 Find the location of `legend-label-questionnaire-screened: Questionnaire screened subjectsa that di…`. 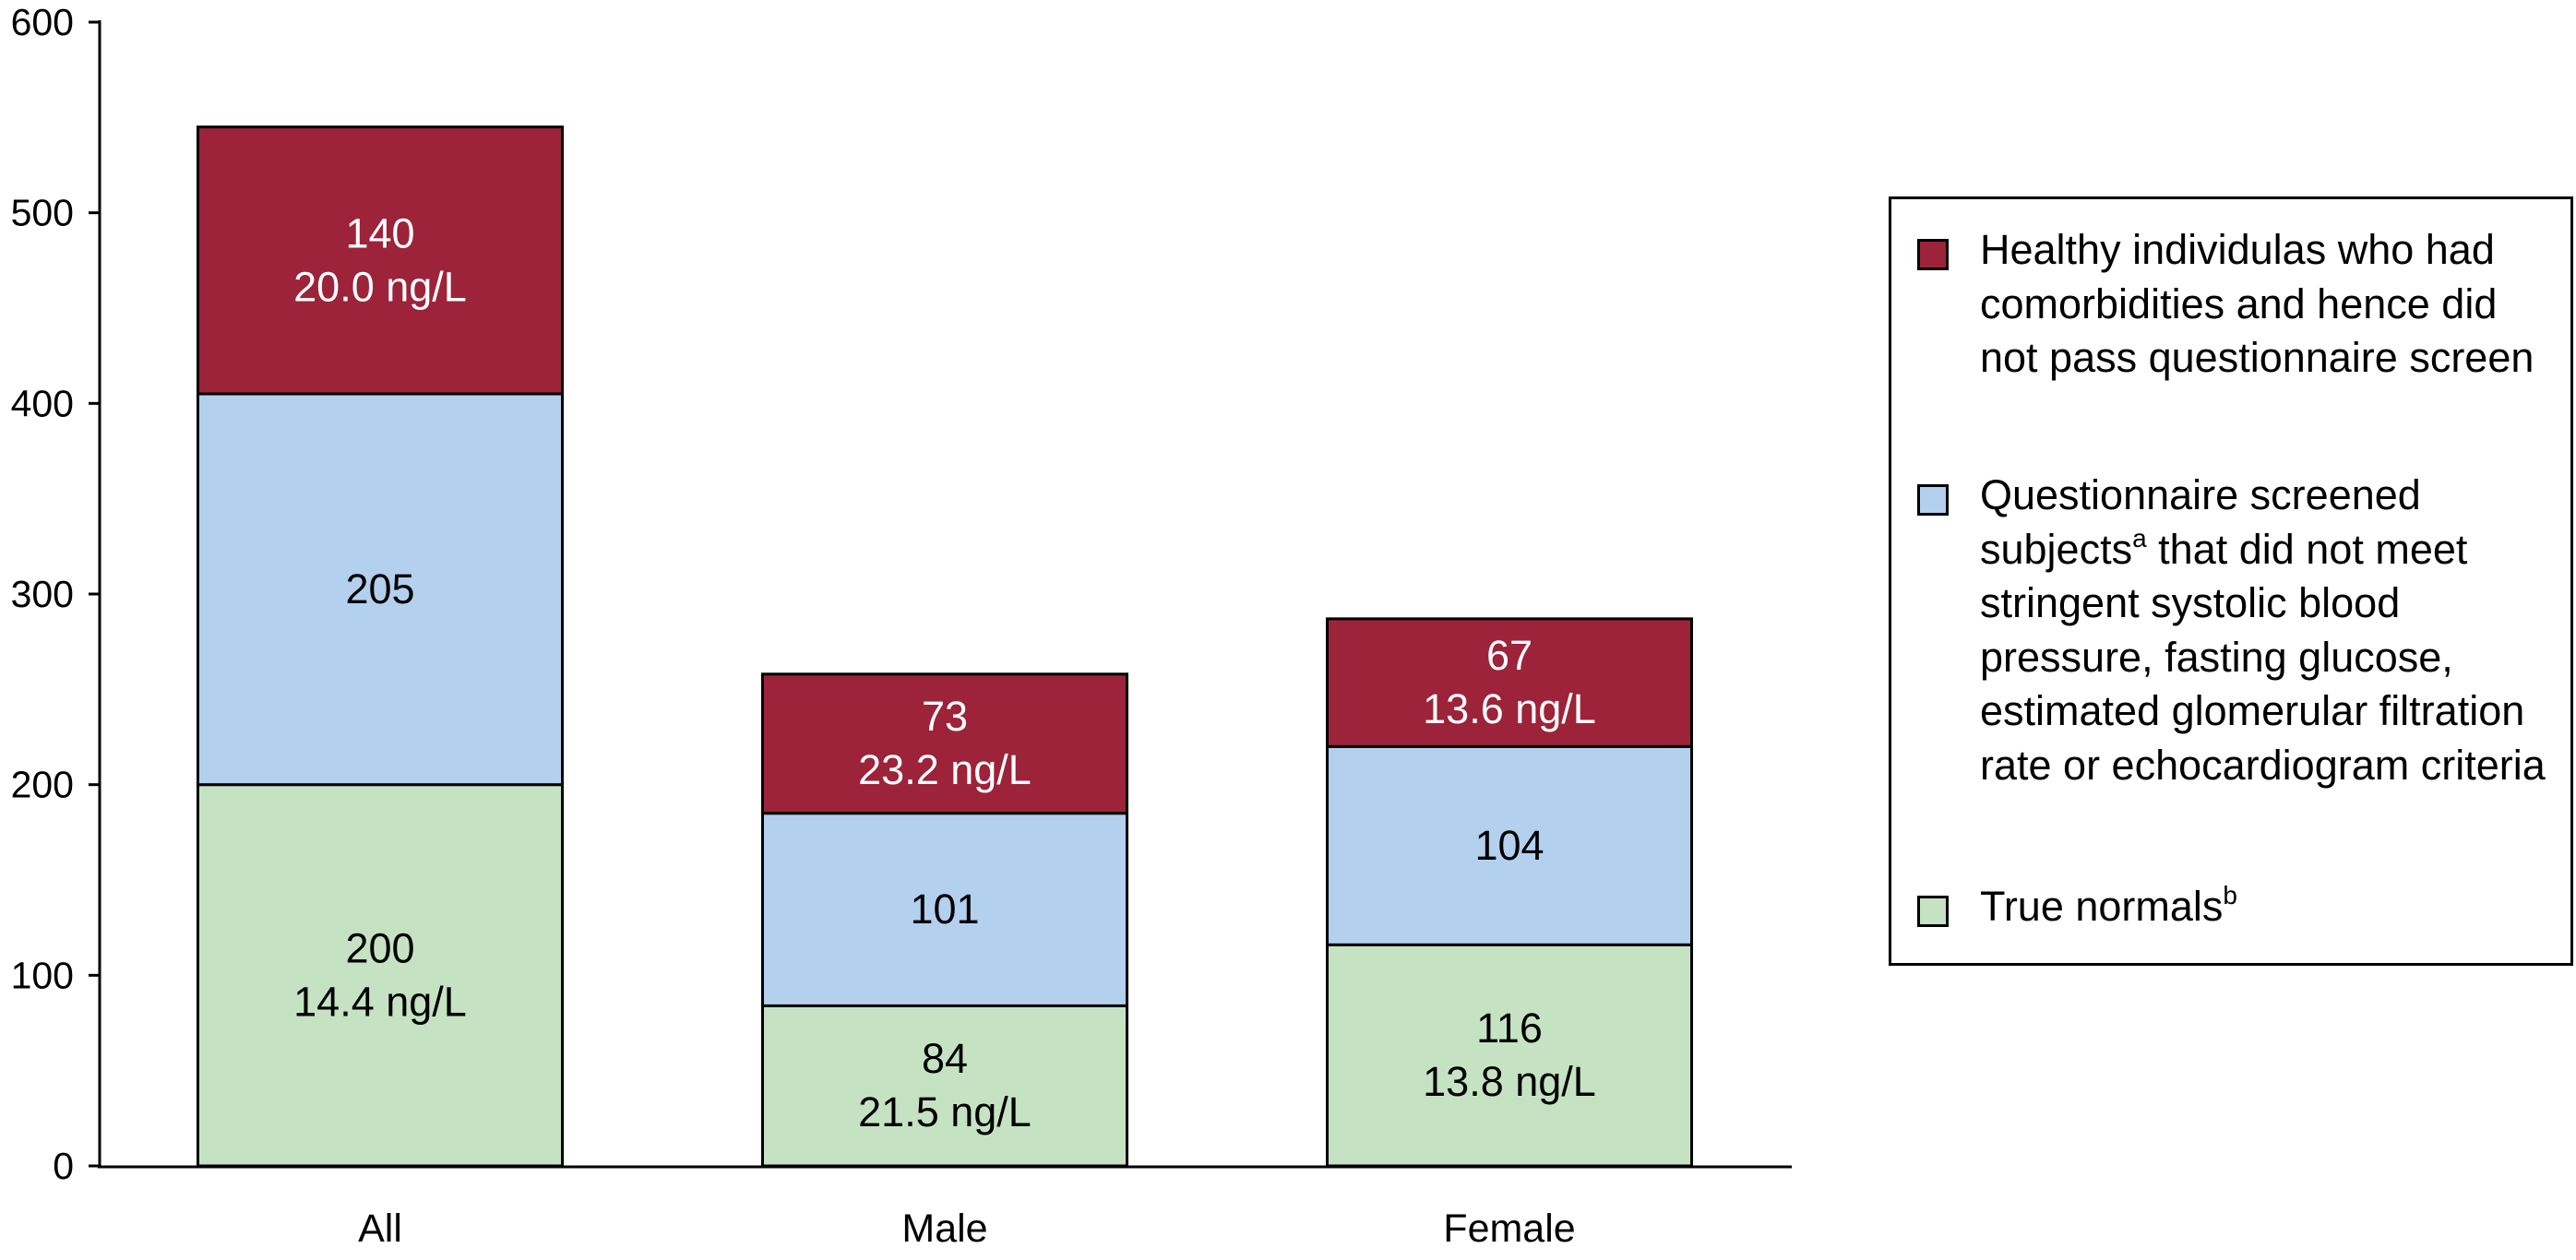

legend-label-questionnaire-screened: Questionnaire screened subjectsa that di… is located at coordinates (2267, 630).